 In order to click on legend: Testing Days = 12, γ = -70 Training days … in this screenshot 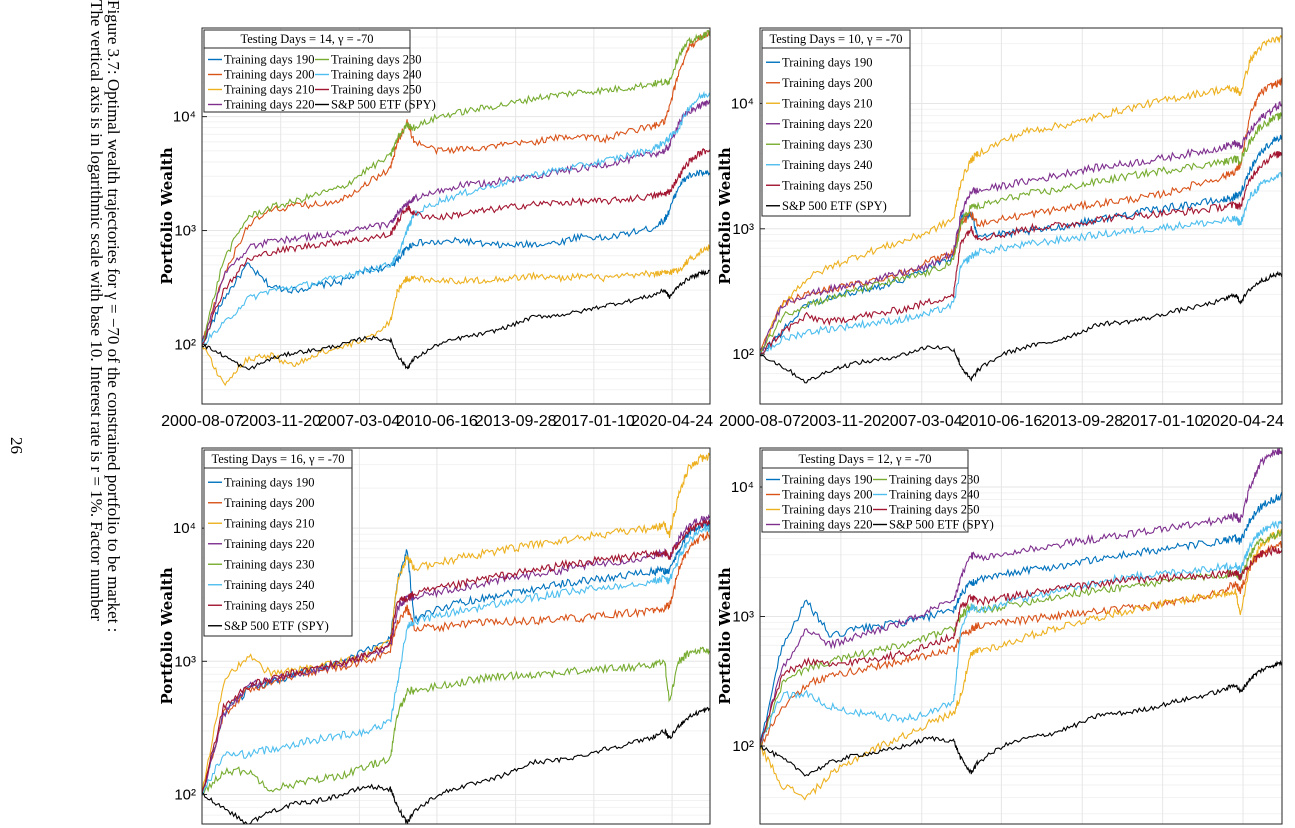, I will do `click(877, 491)`.